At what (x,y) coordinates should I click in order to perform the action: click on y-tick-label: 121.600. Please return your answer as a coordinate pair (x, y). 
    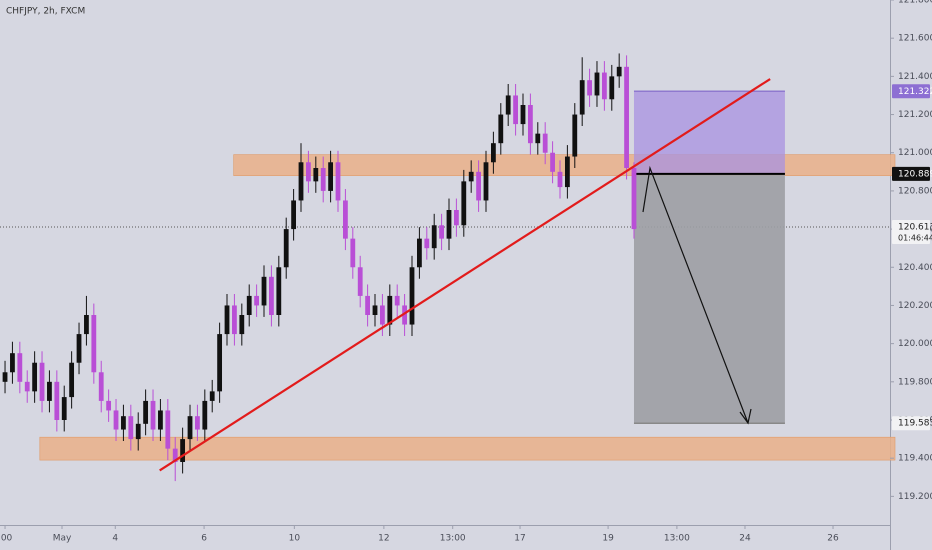
    Looking at the image, I should click on (915, 39).